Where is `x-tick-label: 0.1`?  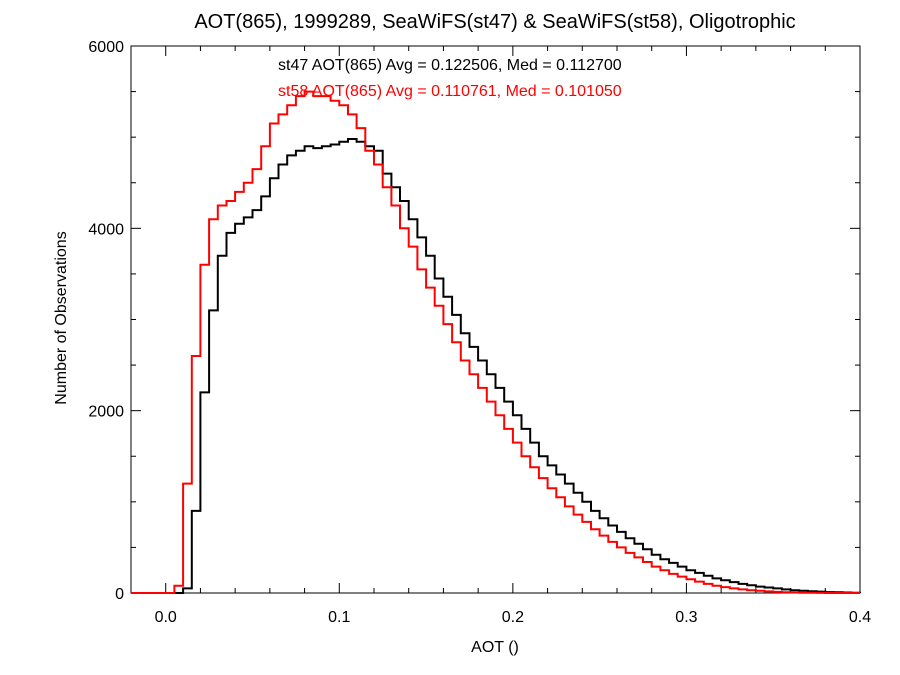 x-tick-label: 0.1 is located at coordinates (339, 617).